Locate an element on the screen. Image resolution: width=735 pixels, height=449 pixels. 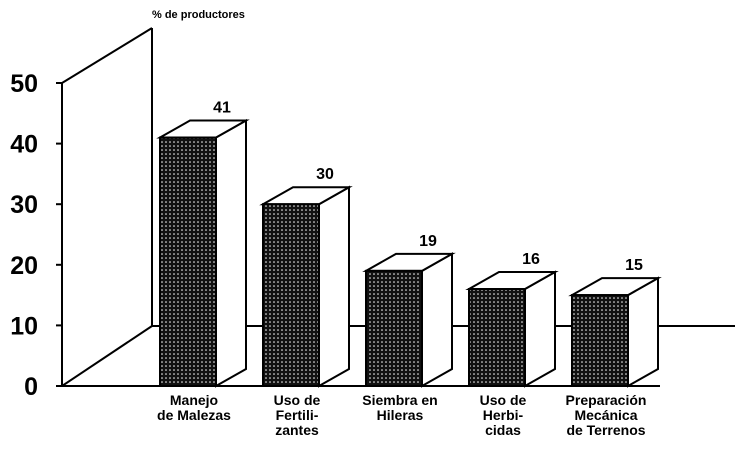
x-tick-label: Uso de Fertili- zantes is located at coordinates (297, 415).